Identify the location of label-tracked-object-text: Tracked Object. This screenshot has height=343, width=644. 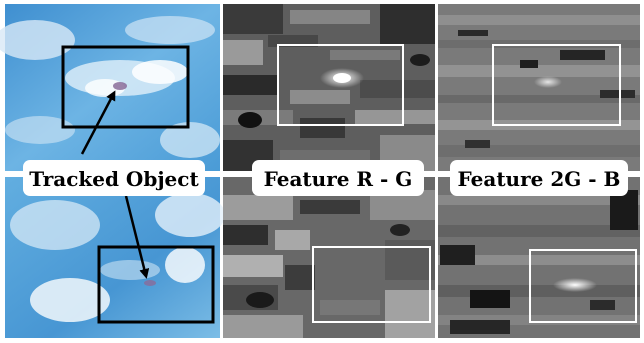
(114, 179).